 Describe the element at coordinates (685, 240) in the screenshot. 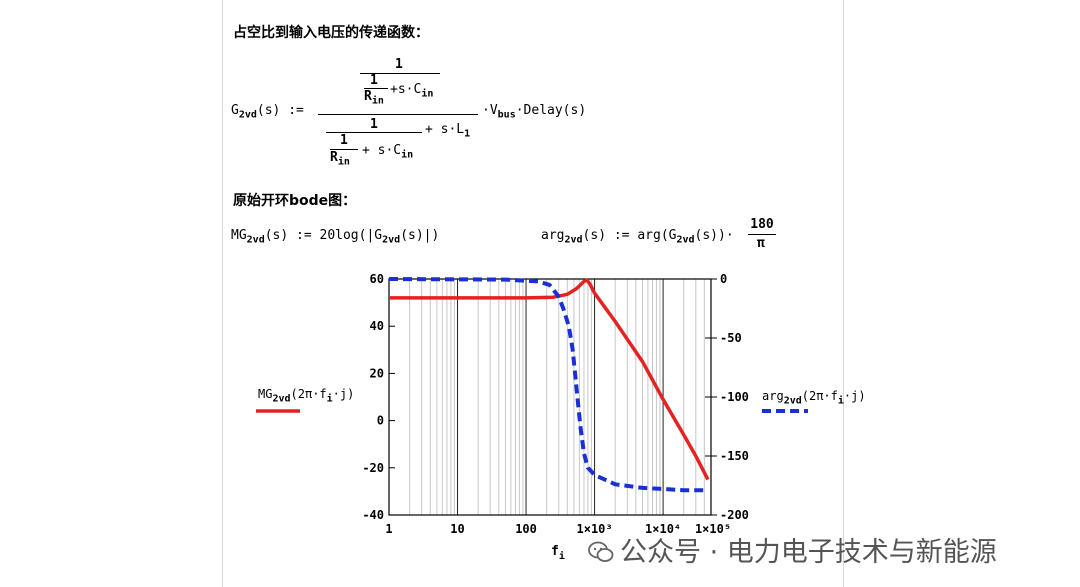

I see `formula-arg-def-sub: 2vd` at that location.